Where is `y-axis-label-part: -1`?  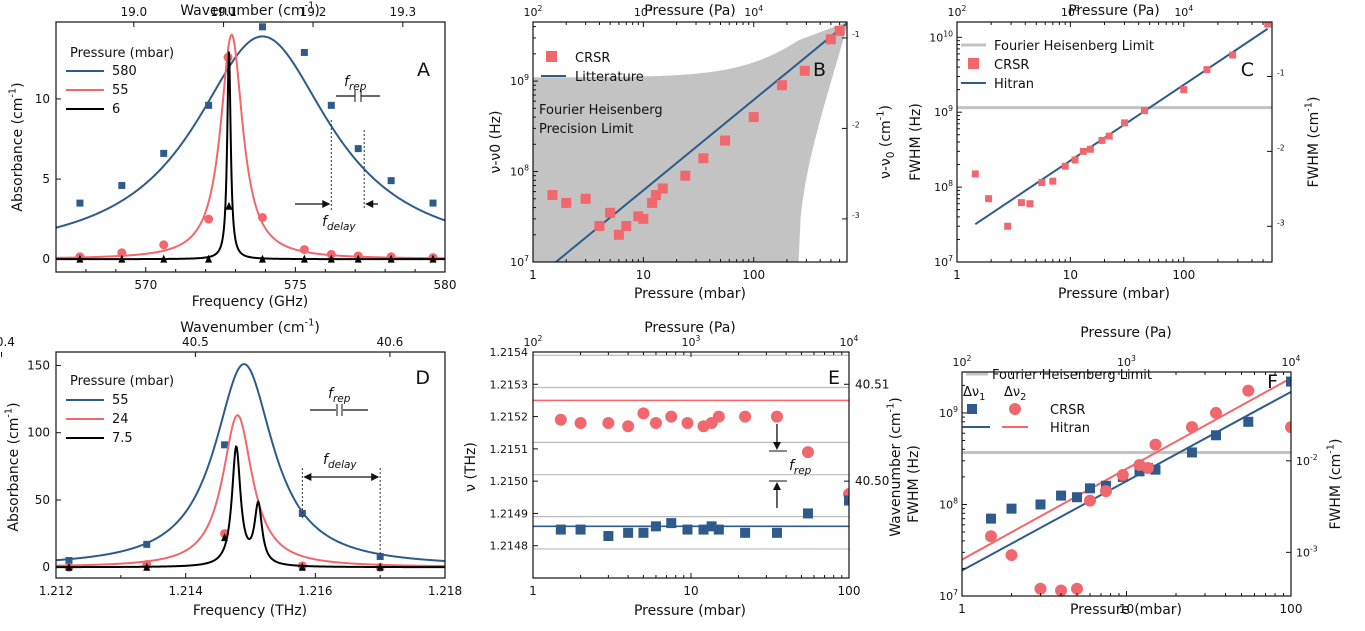
y-axis-label-part: -1 is located at coordinates (9, 413).